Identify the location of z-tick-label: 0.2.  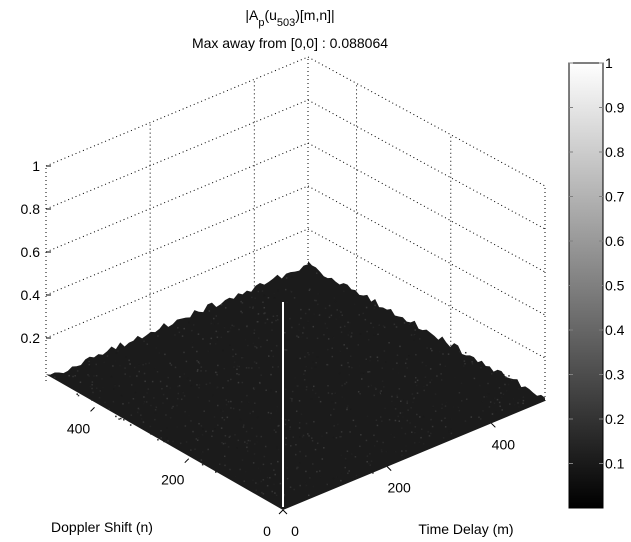
(31, 338).